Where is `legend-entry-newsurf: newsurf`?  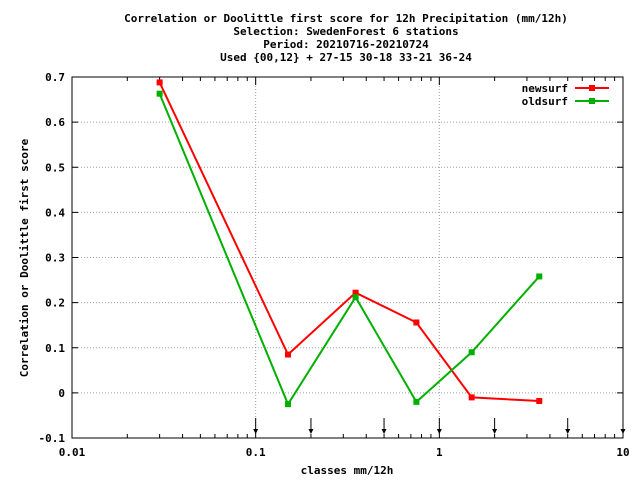
legend-entry-newsurf: newsurf is located at coordinates (565, 88).